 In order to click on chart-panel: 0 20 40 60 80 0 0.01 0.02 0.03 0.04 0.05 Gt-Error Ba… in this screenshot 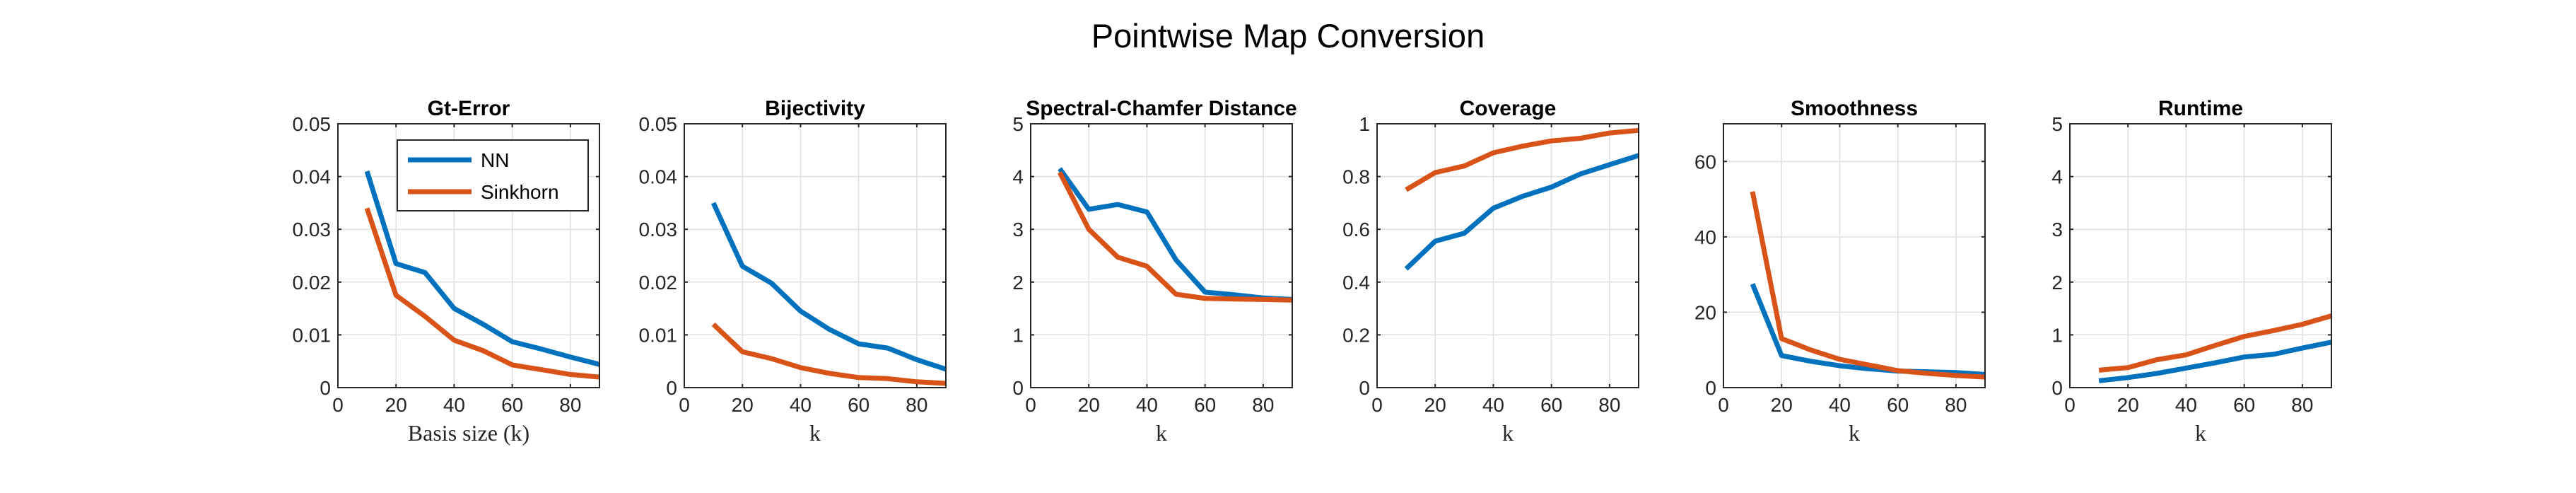, I will do `click(446, 271)`.